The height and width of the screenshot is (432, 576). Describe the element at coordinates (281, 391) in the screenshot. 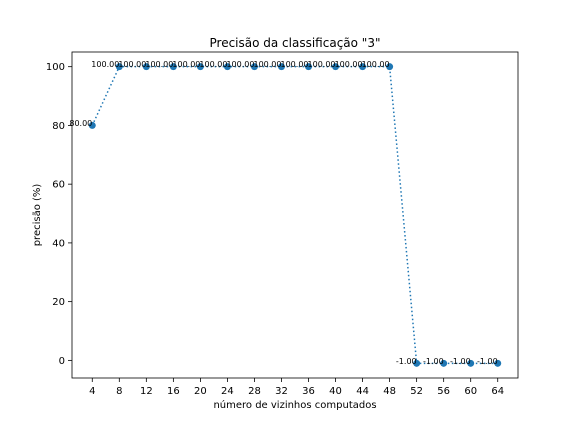

I see `x-tick-label: 32` at that location.